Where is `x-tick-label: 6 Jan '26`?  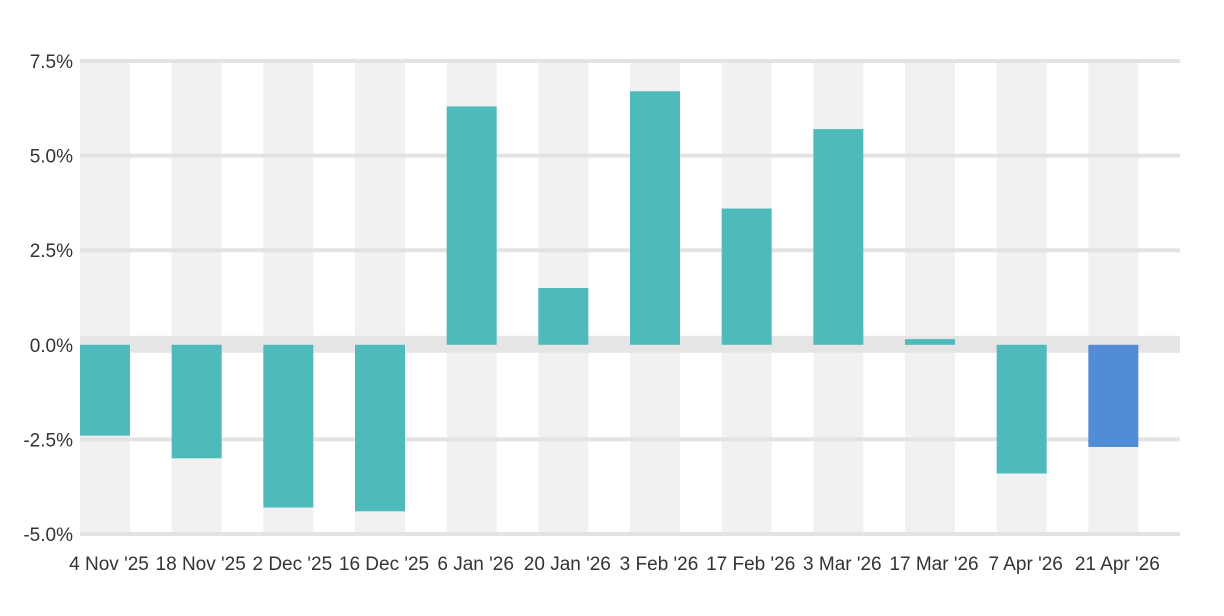 x-tick-label: 6 Jan '26 is located at coordinates (475, 564).